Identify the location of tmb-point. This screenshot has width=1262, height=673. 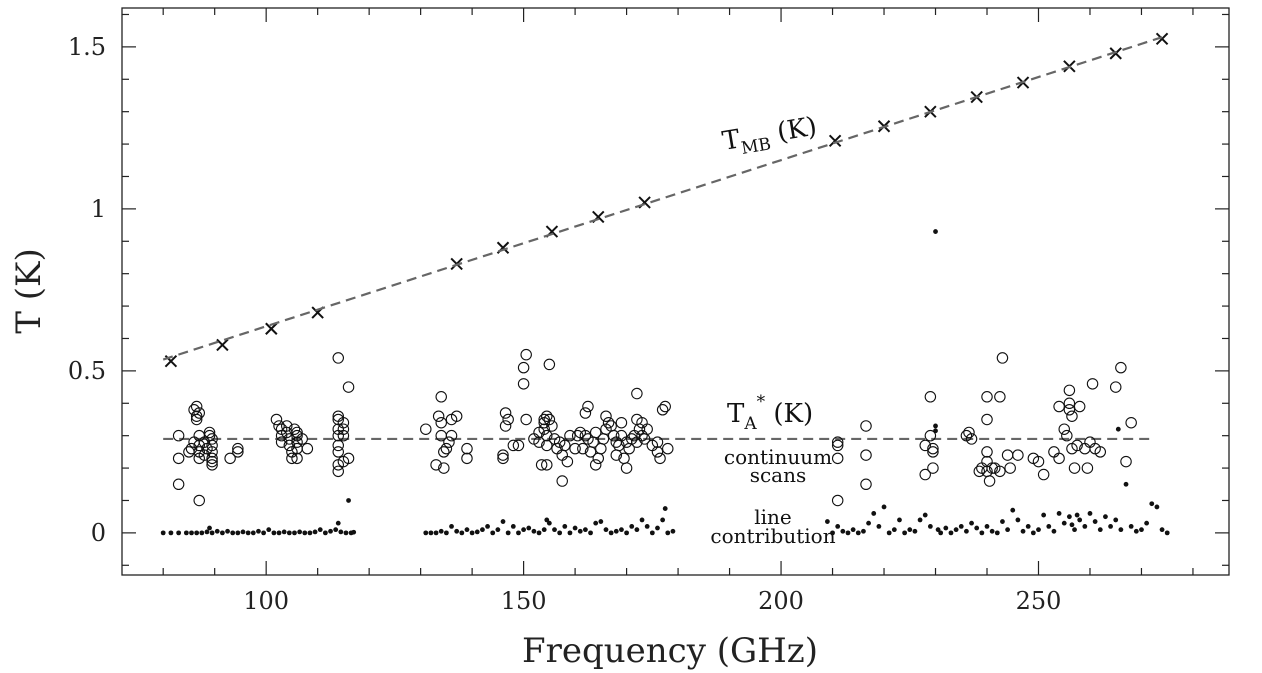
(271, 328).